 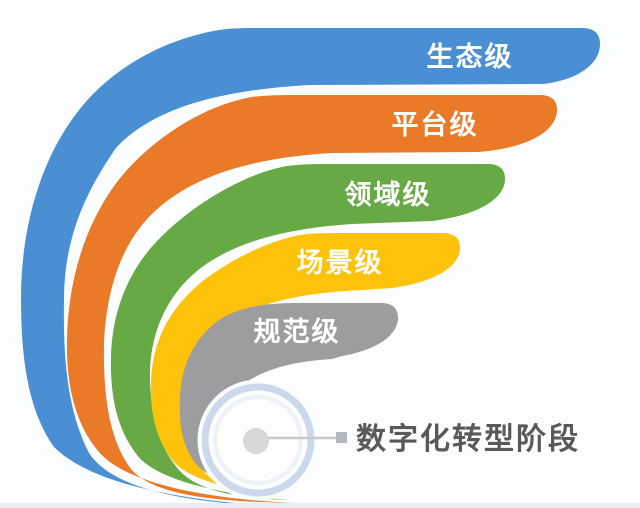 I want to click on hub-dot, so click(x=256, y=441).